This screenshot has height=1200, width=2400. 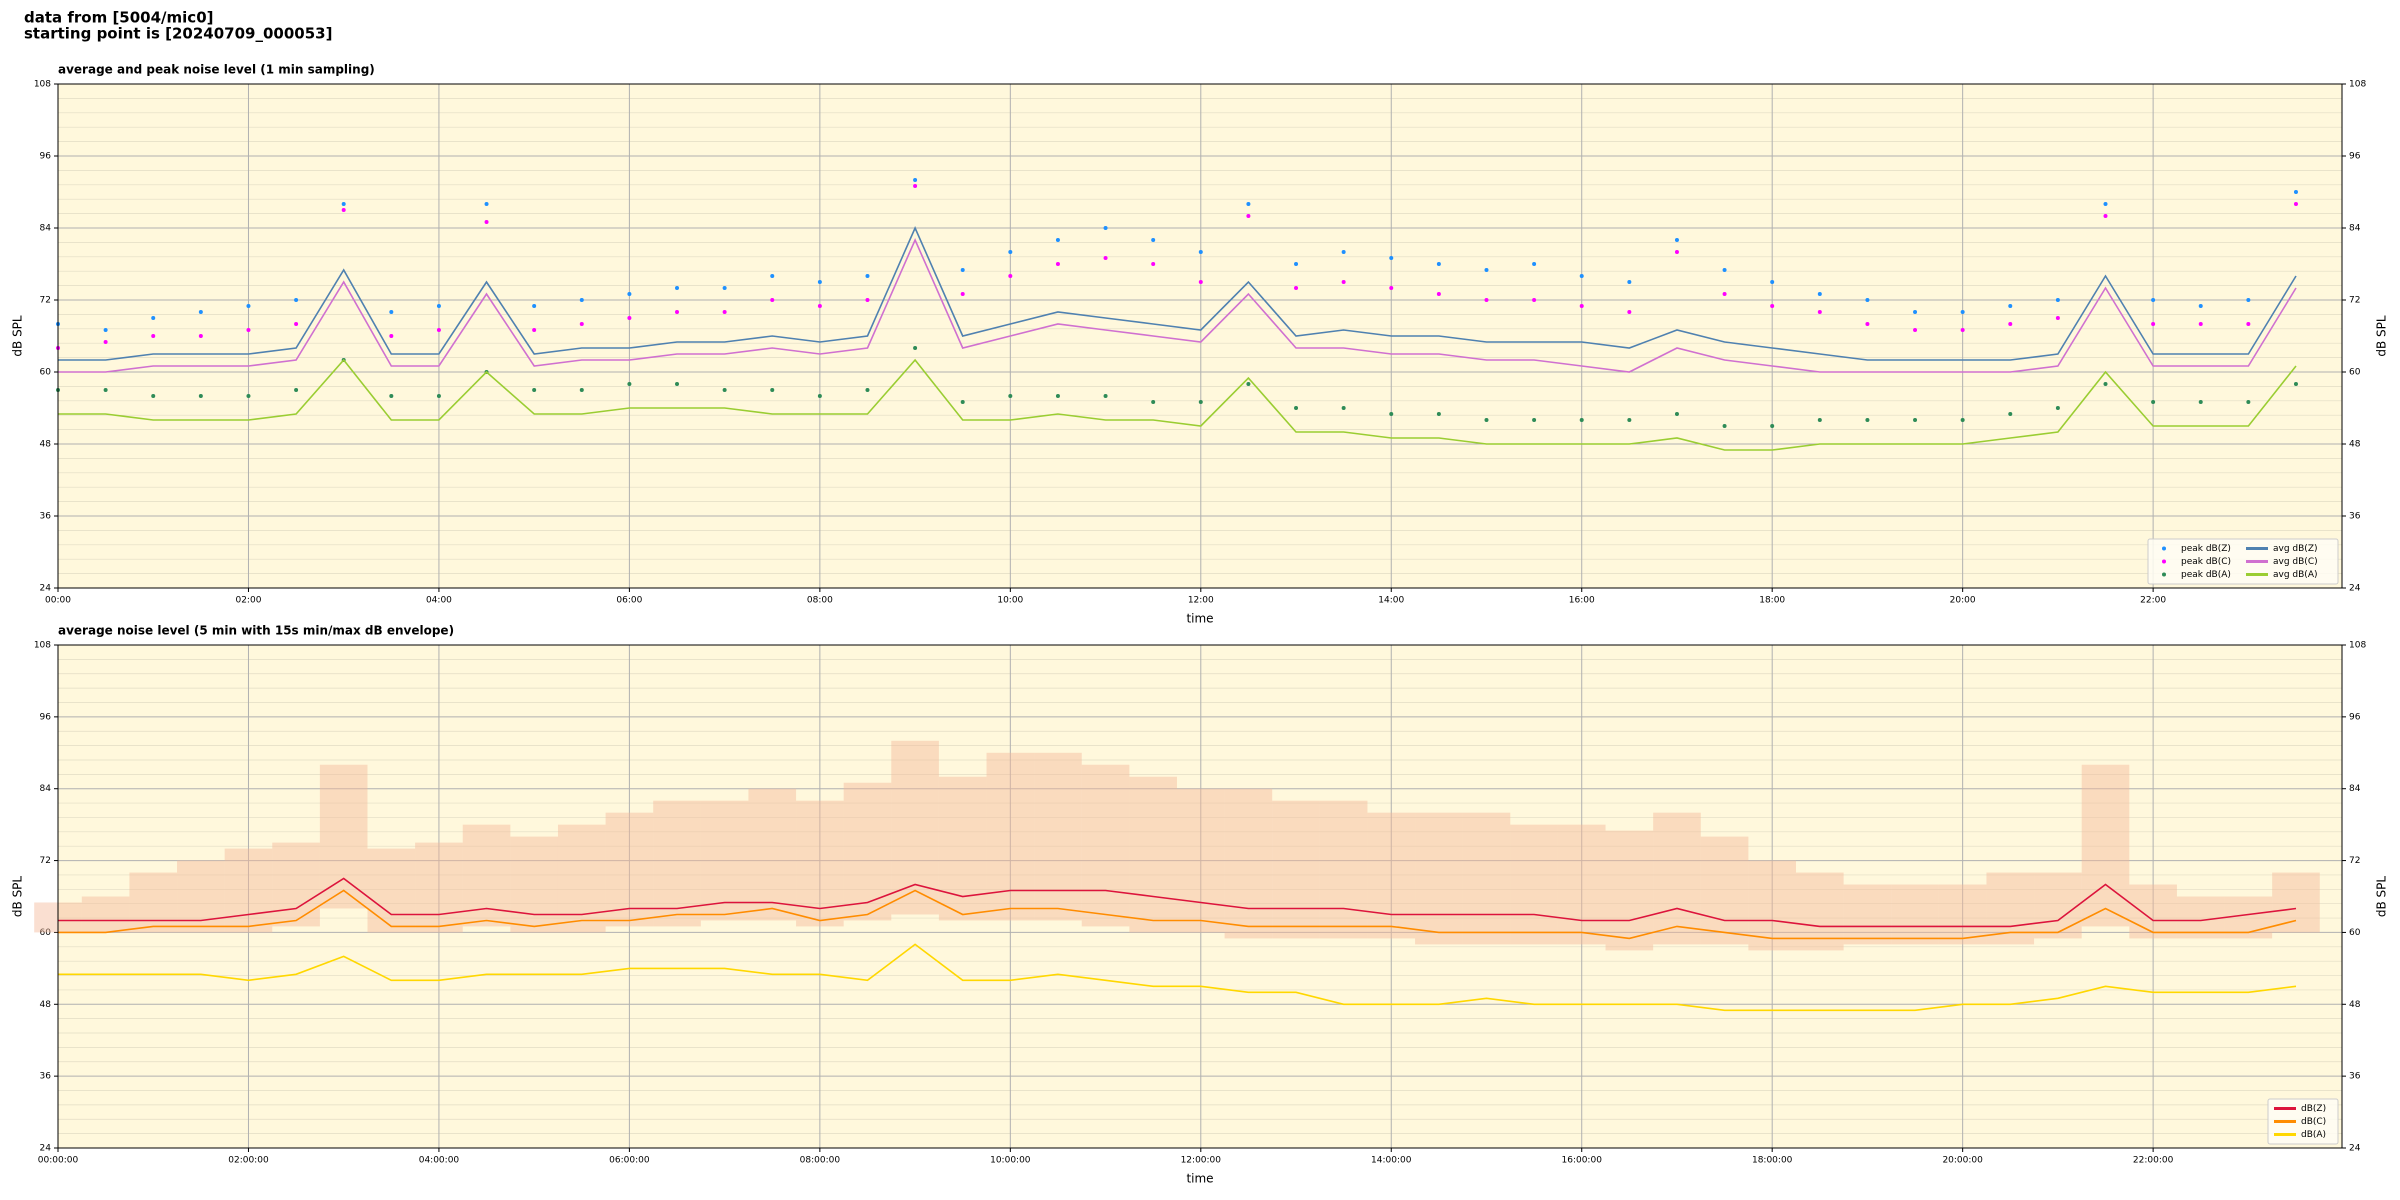 I want to click on legend-box, so click(x=2243, y=561).